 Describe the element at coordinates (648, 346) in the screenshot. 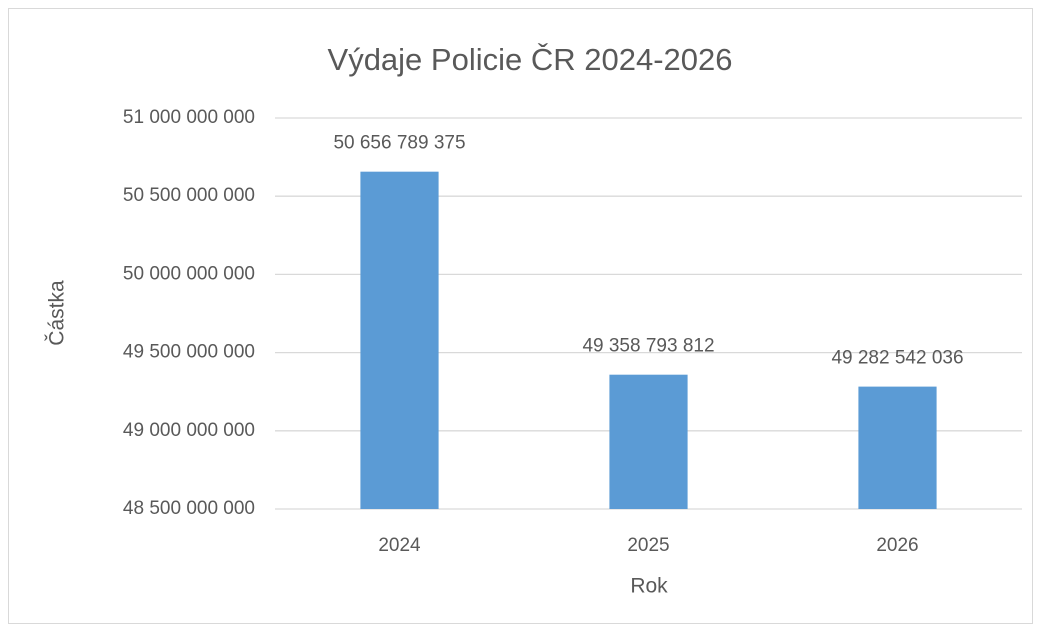

I see `data-label: 49 358 793 812` at that location.